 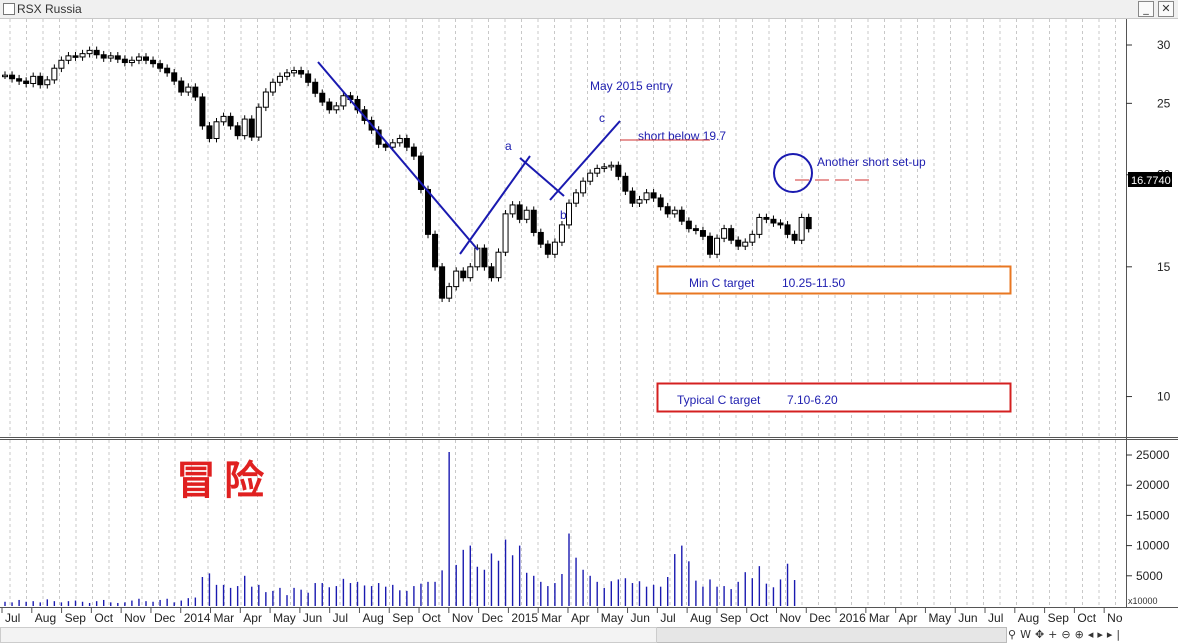 I want to click on week-icon: W, so click(x=1027, y=634).